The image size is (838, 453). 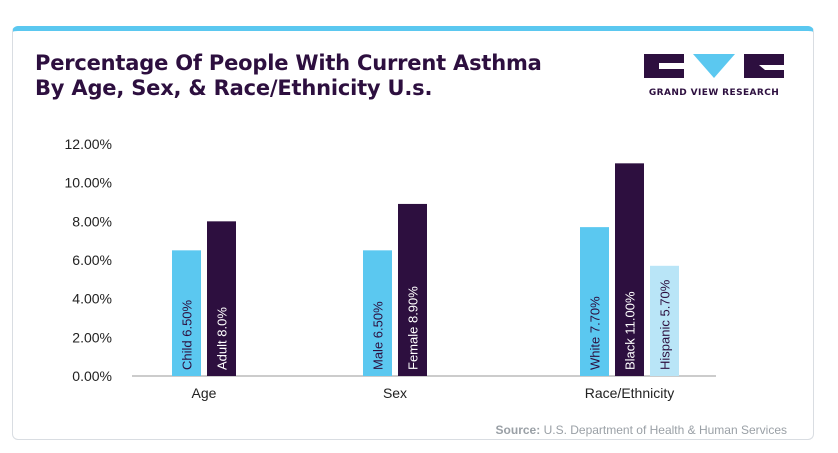 I want to click on source-label: Source:, so click(x=518, y=430).